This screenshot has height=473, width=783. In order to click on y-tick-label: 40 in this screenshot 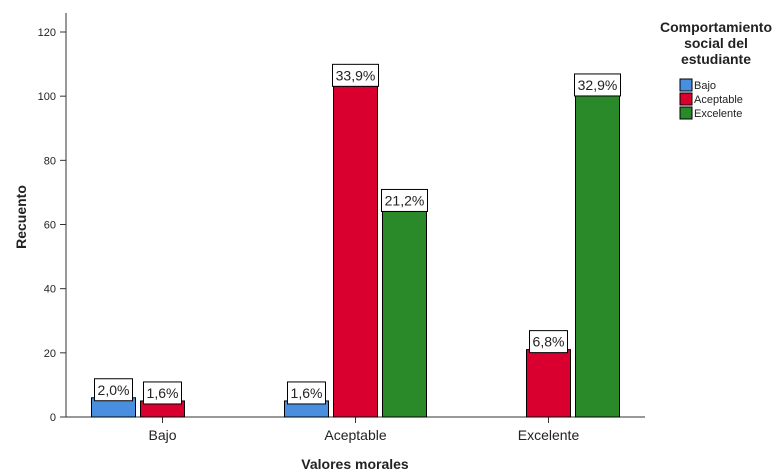, I will do `click(50, 290)`.